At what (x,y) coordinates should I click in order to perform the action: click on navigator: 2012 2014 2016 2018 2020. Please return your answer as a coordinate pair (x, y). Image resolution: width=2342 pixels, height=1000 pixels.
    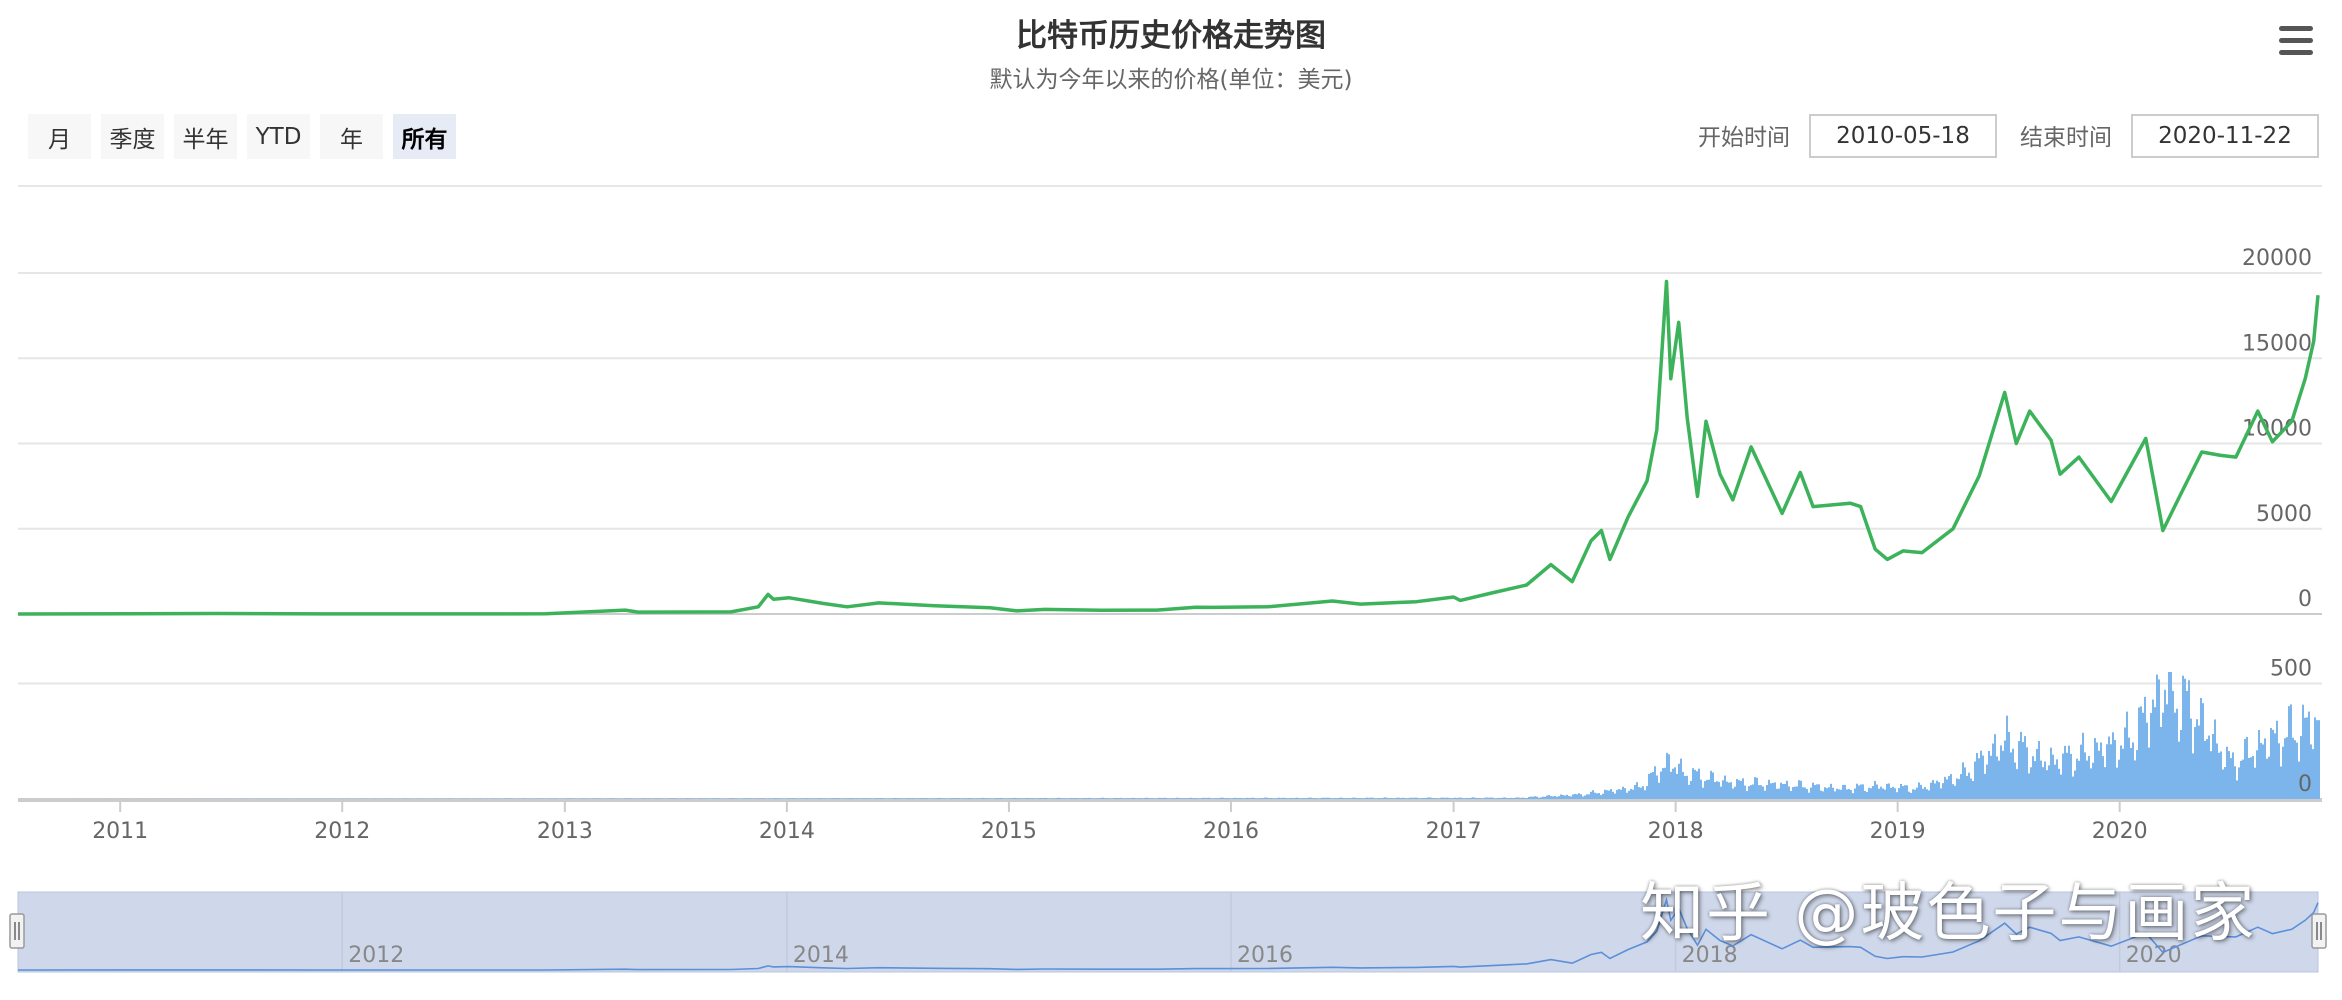
    Looking at the image, I should click on (1168, 932).